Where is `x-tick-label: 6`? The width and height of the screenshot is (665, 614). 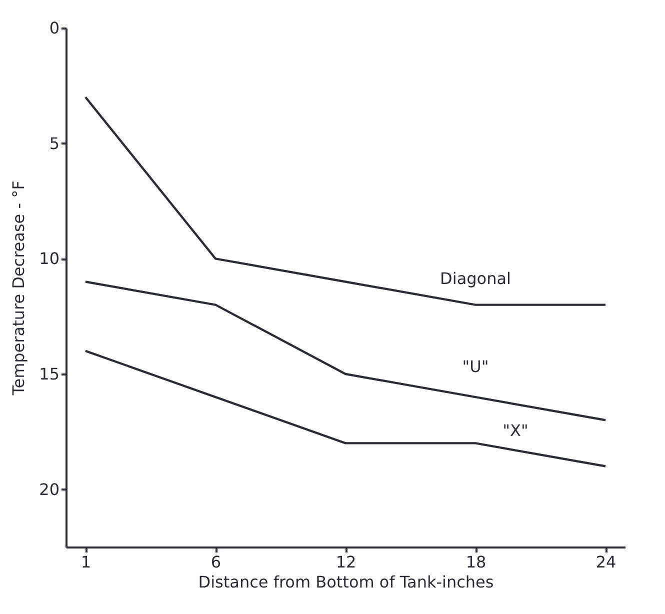 x-tick-label: 6 is located at coordinates (216, 562).